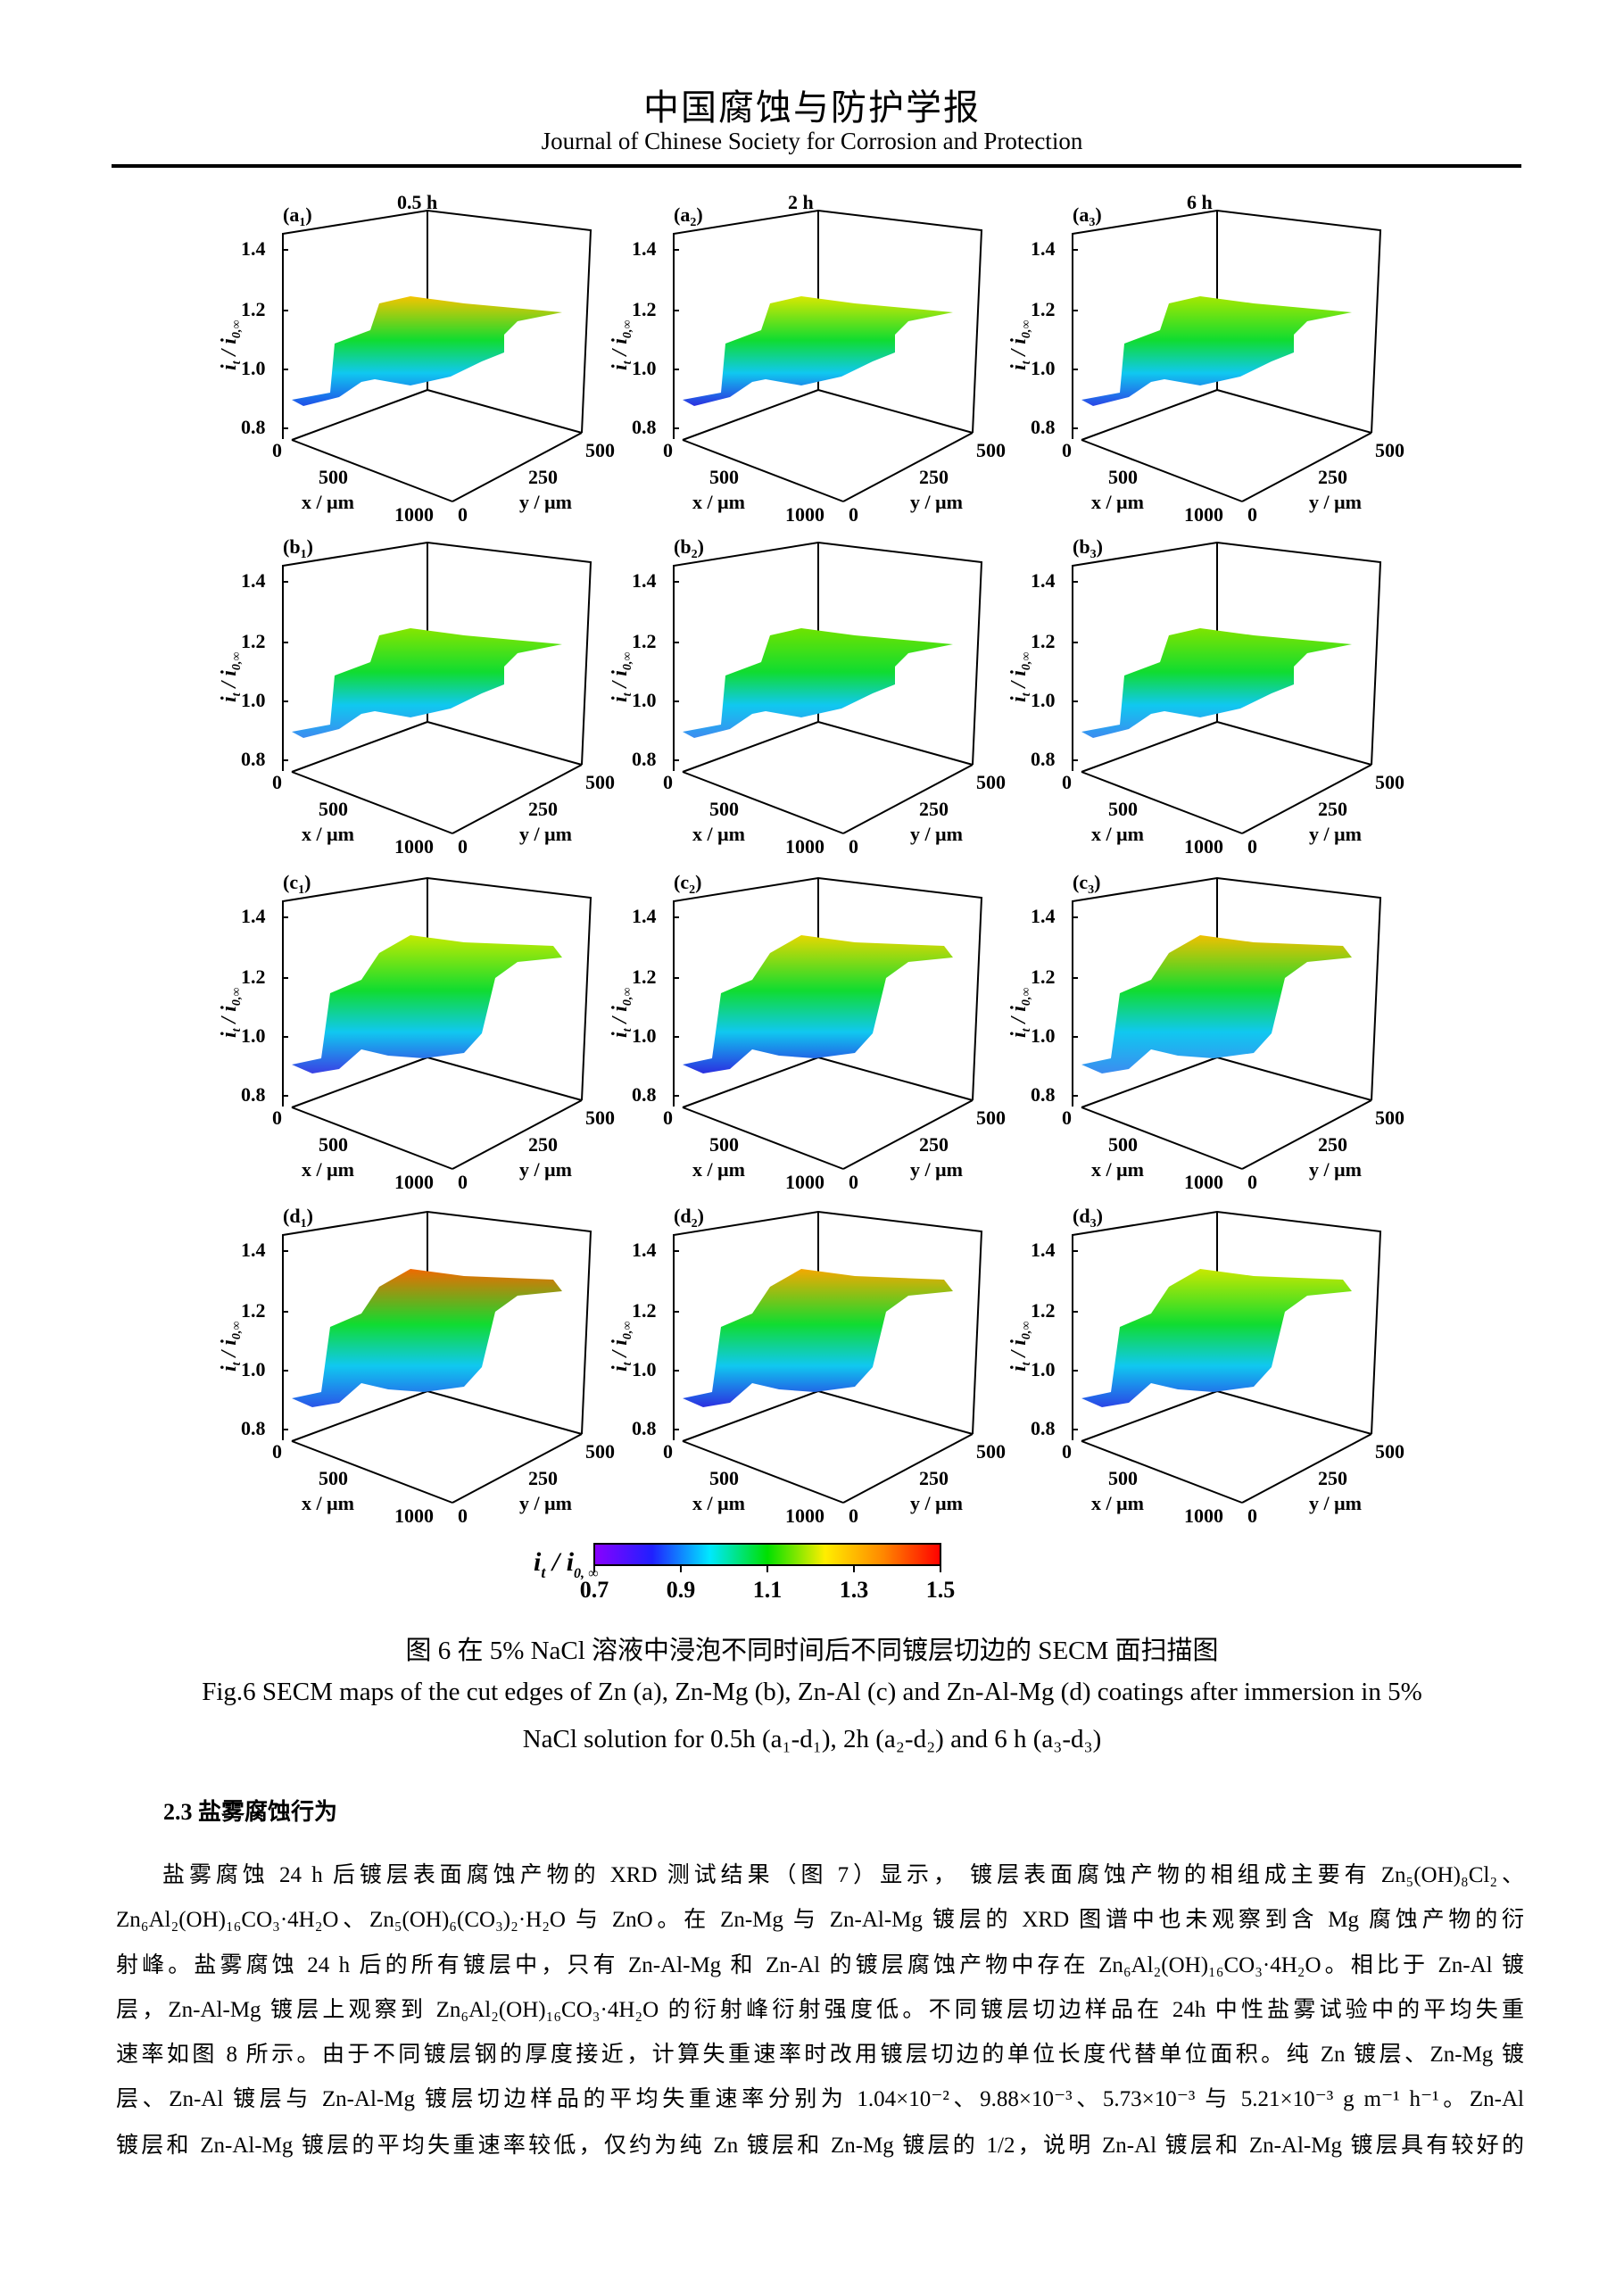 The height and width of the screenshot is (2296, 1624). What do you see at coordinates (854, 1590) in the screenshot?
I see `colorbar-tick-label: 1.3` at bounding box center [854, 1590].